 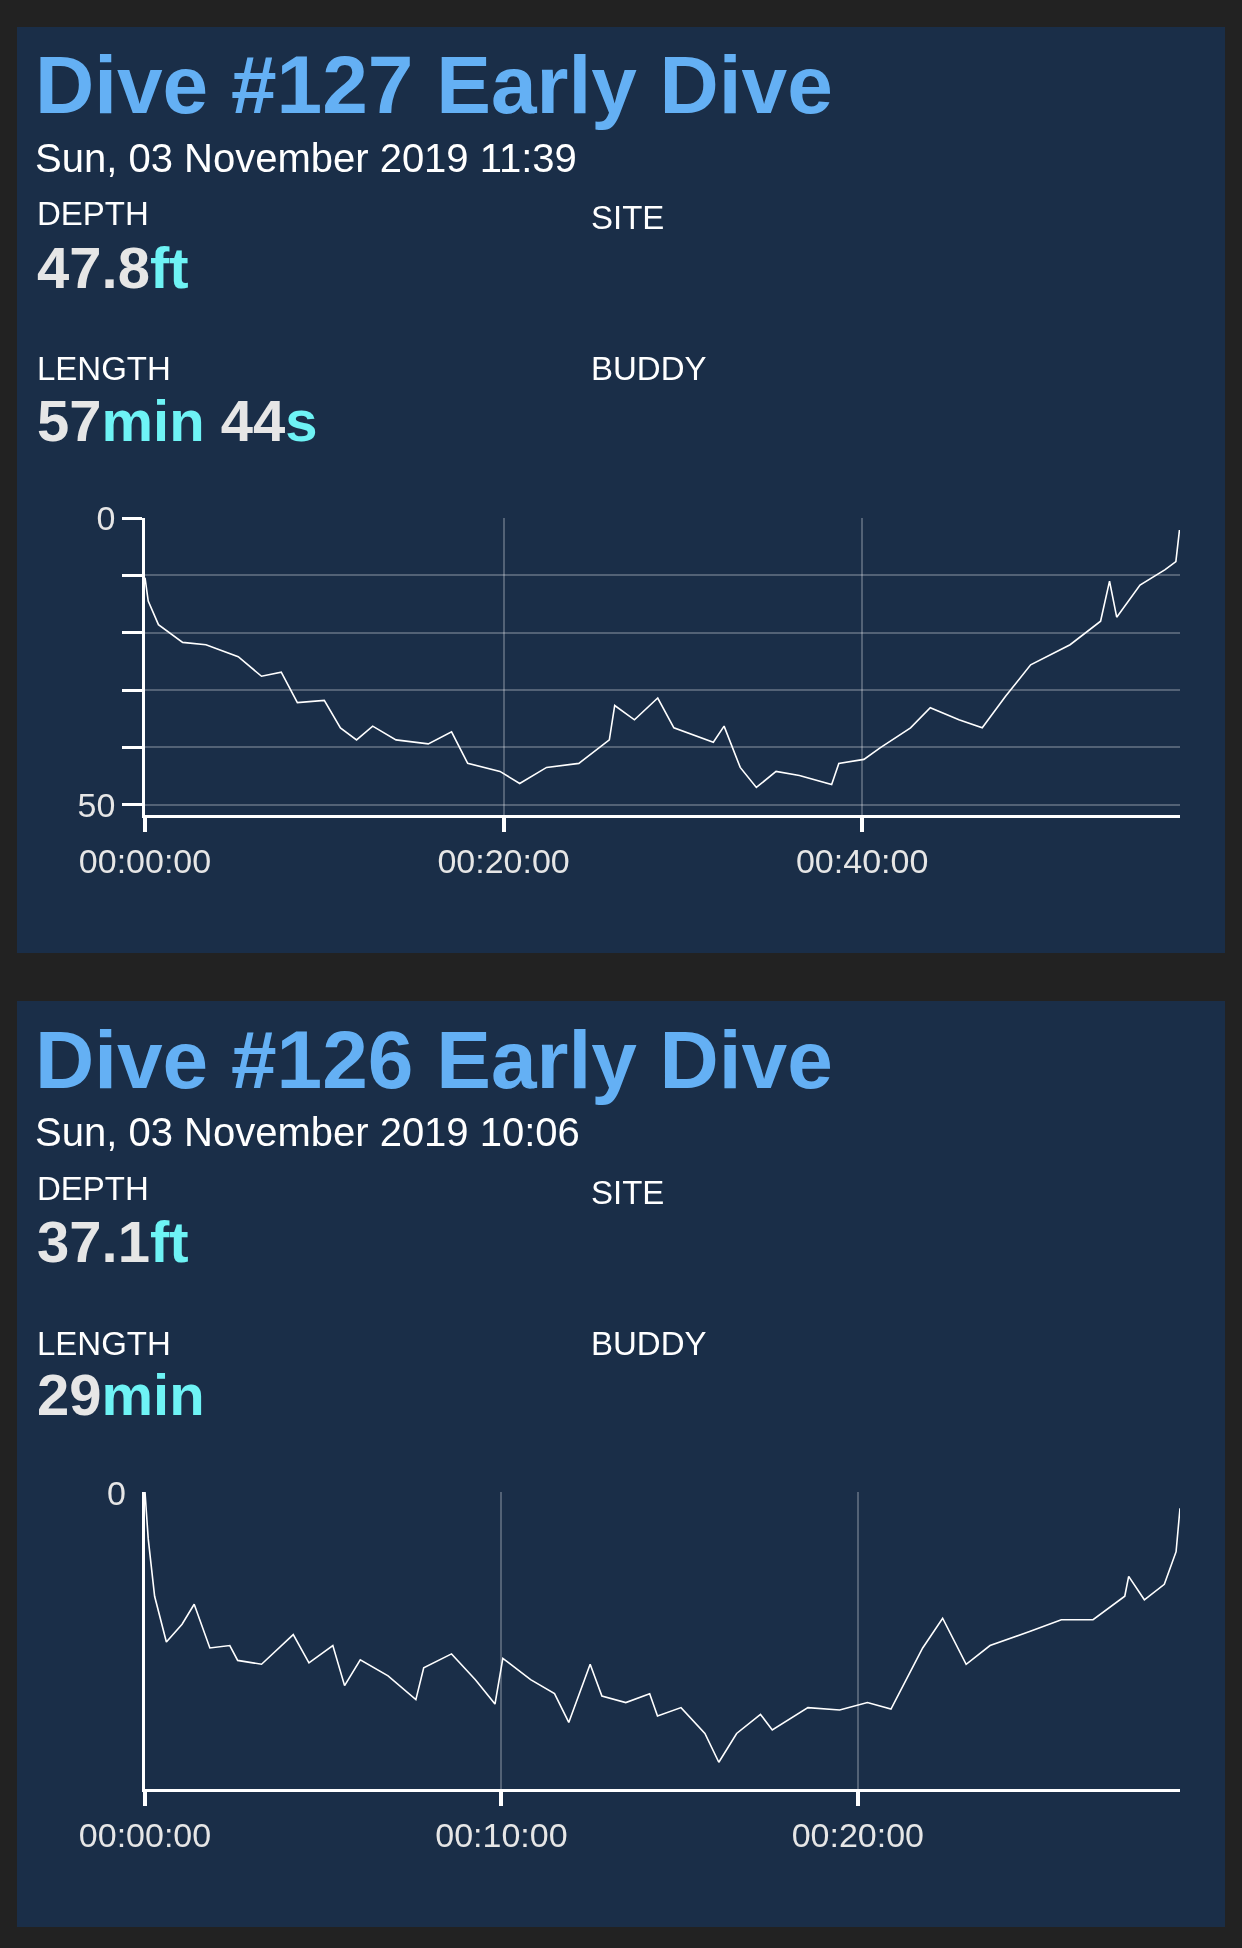 I want to click on y-tick-label: 50, so click(x=96, y=804).